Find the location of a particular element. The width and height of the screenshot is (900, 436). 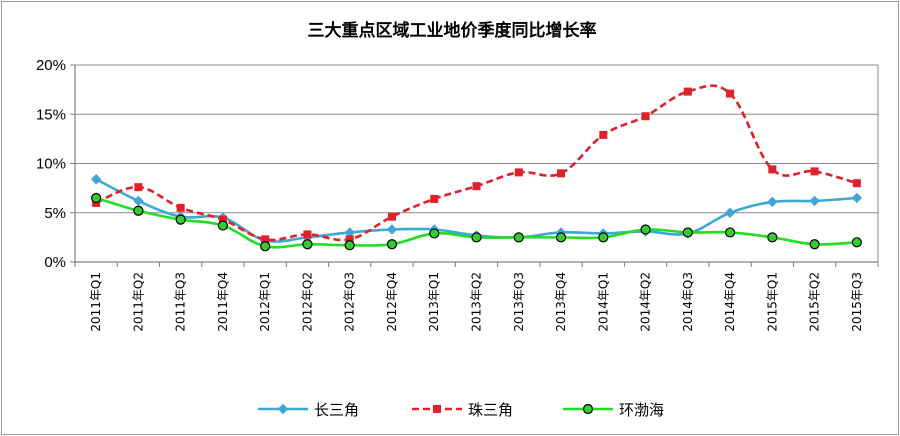

y-tick-label: 0% is located at coordinates (55, 262).